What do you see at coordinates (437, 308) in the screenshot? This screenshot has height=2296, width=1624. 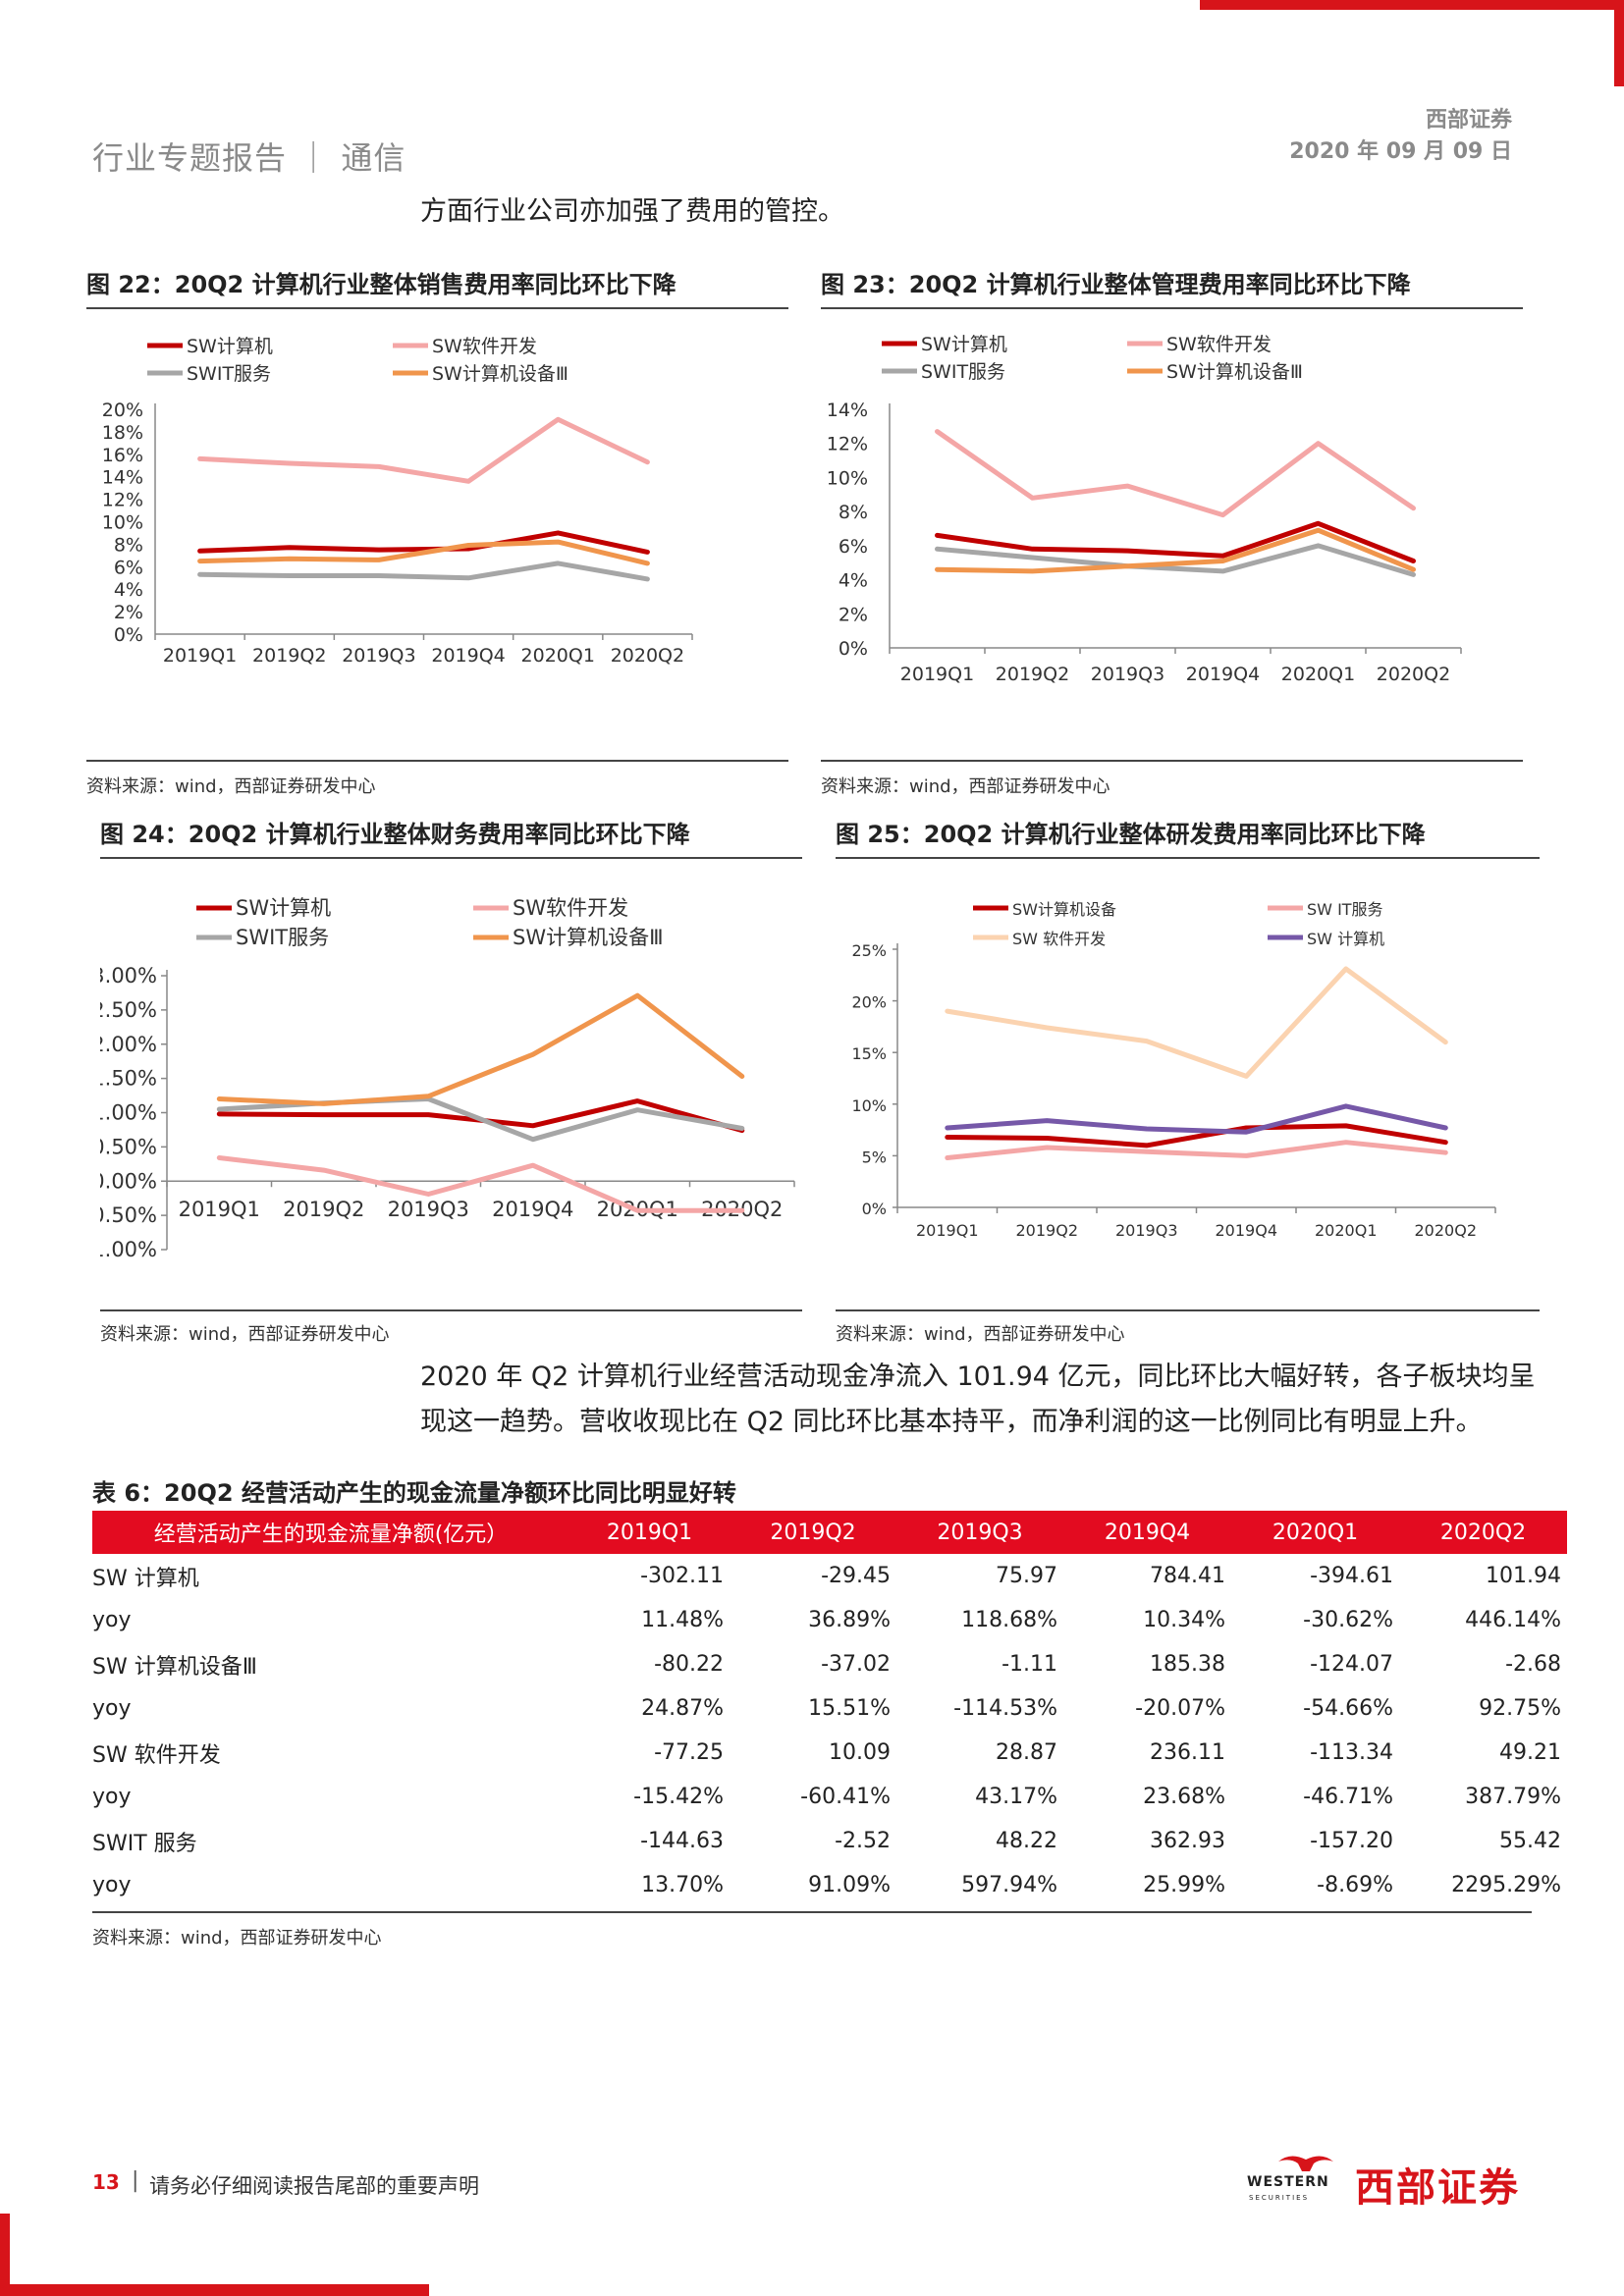 I see `fig22-top-rule` at bounding box center [437, 308].